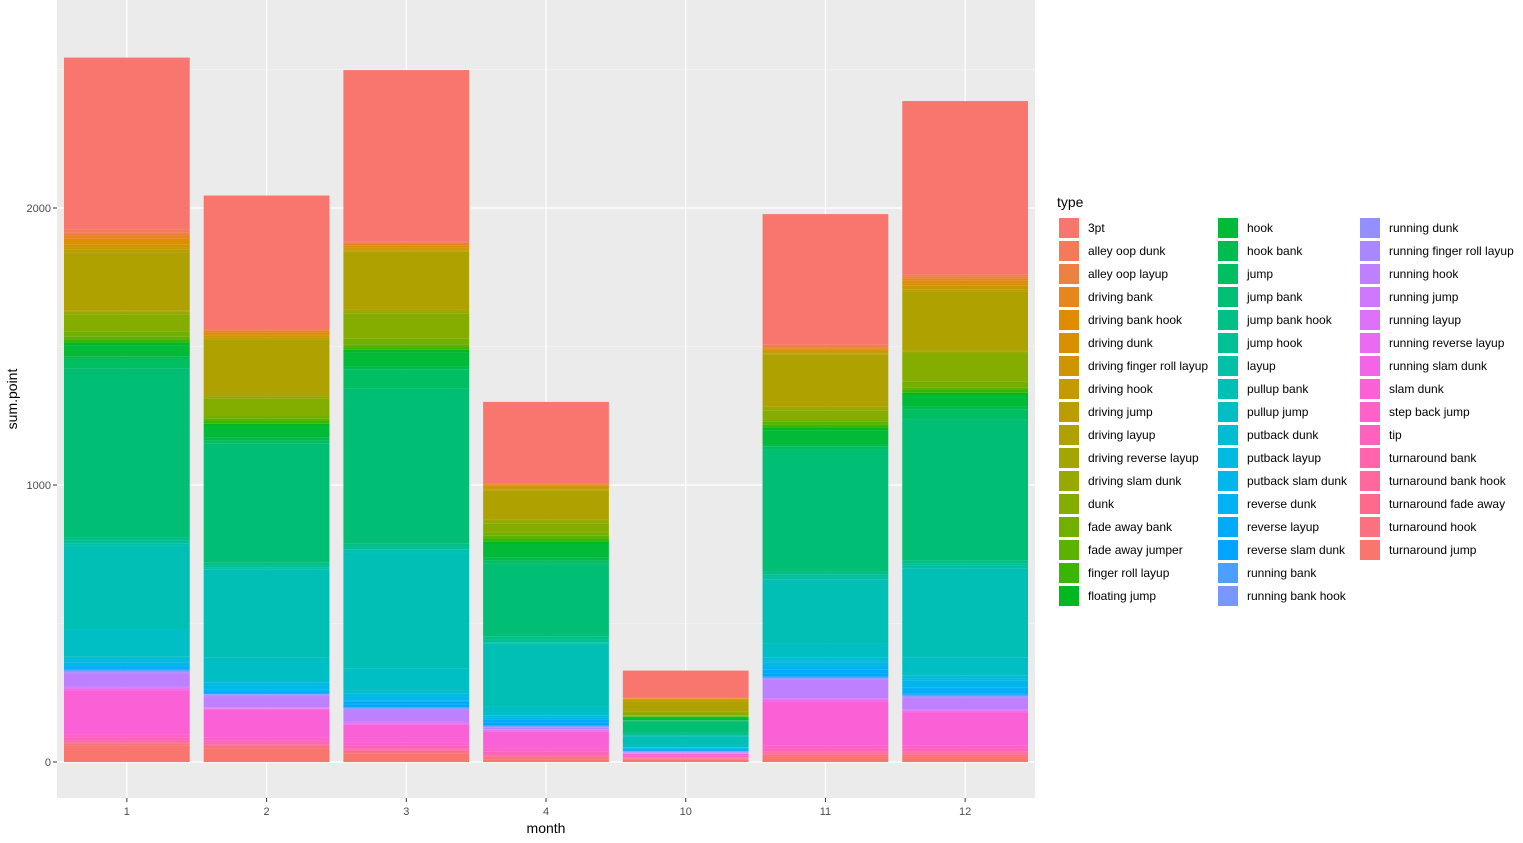 Image resolution: width=1523 pixels, height=843 pixels. What do you see at coordinates (1447, 504) in the screenshot?
I see `legend-label: turnaround fade away` at bounding box center [1447, 504].